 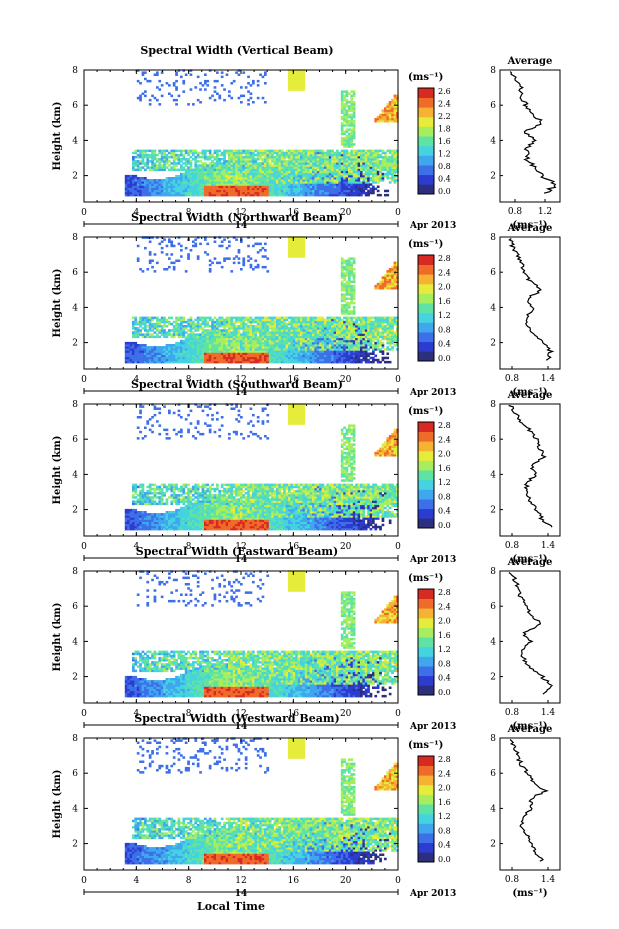 What do you see at coordinates (237, 217) in the screenshot?
I see `panel-title: Spectral Width (Northward Beam)` at bounding box center [237, 217].